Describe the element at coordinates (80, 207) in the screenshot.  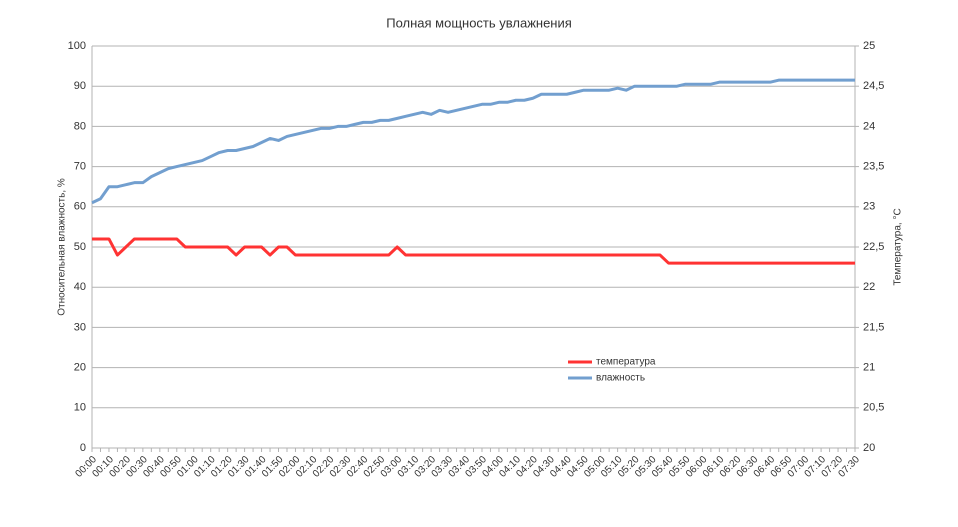
I see `y-tick-label: 60` at that location.